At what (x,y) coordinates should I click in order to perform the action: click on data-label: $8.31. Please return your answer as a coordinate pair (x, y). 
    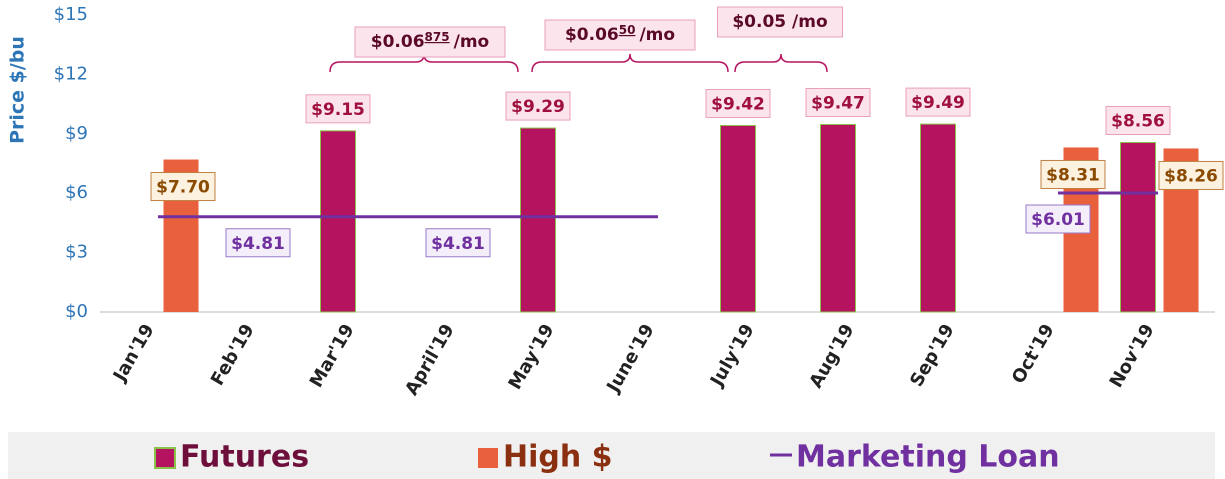
    Looking at the image, I should click on (1073, 175).